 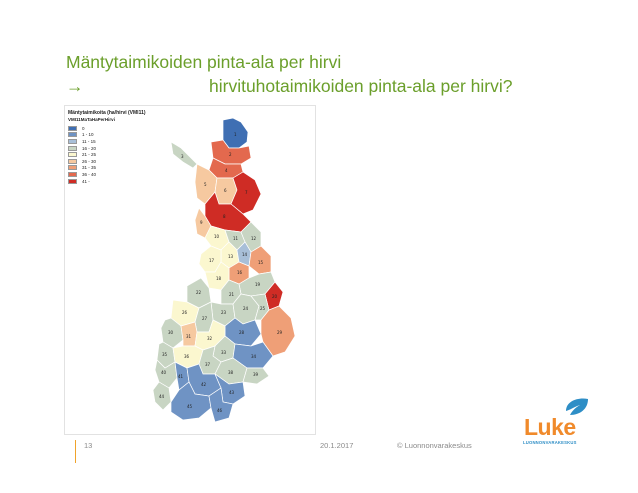 What do you see at coordinates (246, 308) in the screenshot?
I see `region-label-24: 24` at bounding box center [246, 308].